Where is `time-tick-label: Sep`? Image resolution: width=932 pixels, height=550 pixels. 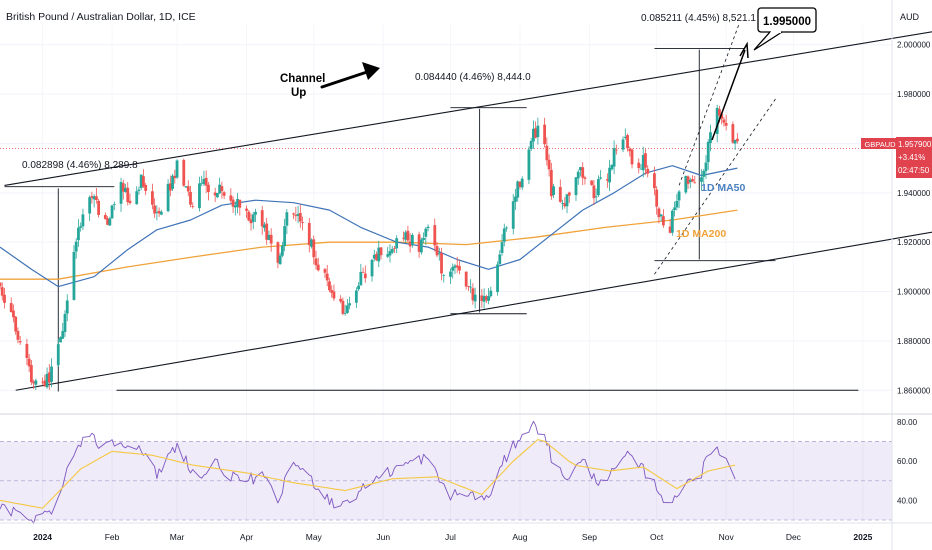
time-tick-label: Sep is located at coordinates (589, 537).